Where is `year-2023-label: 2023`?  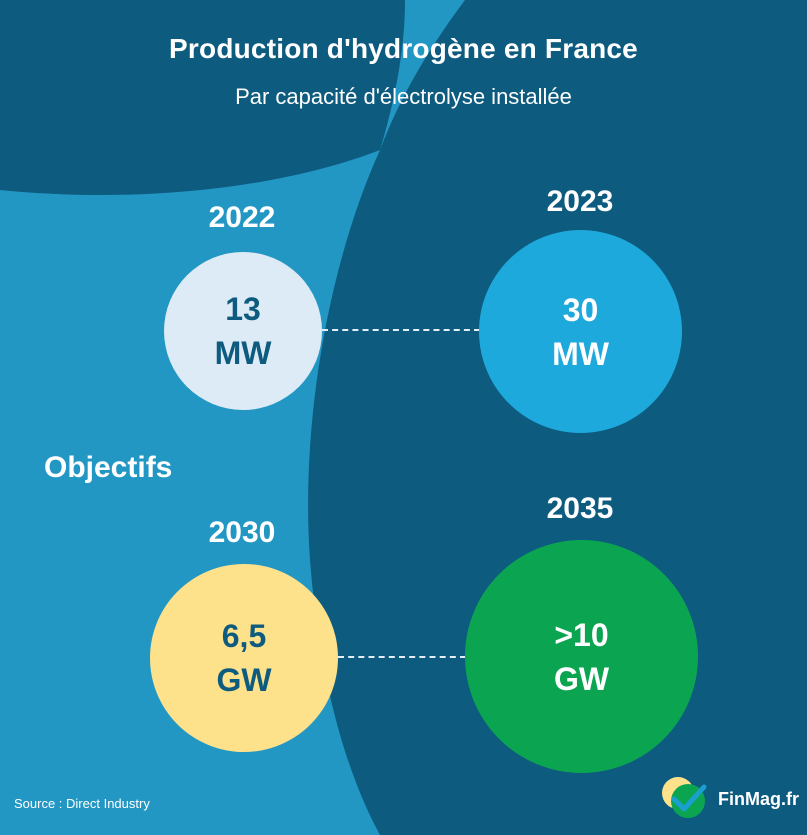 year-2023-label: 2023 is located at coordinates (580, 201).